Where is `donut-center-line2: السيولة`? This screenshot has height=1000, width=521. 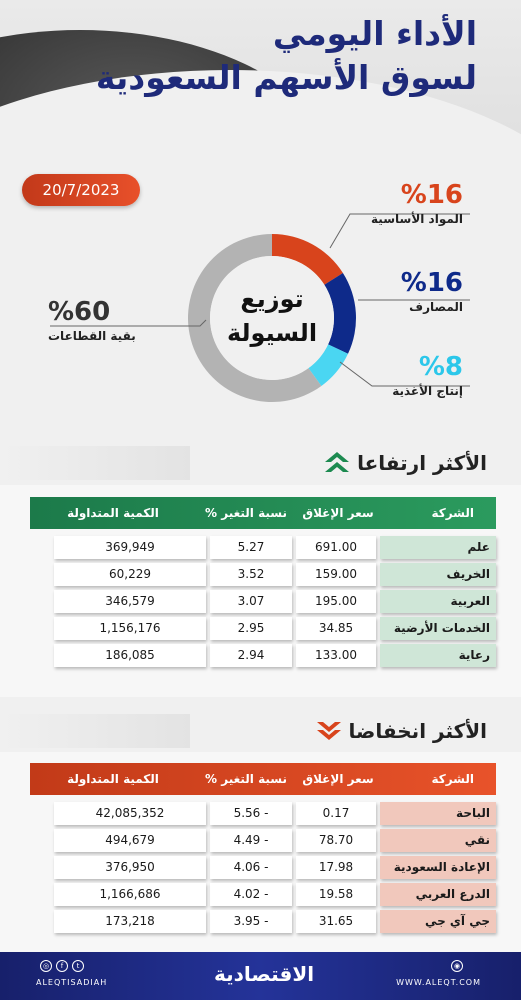
donut-center-line2: السيولة is located at coordinates (272, 333).